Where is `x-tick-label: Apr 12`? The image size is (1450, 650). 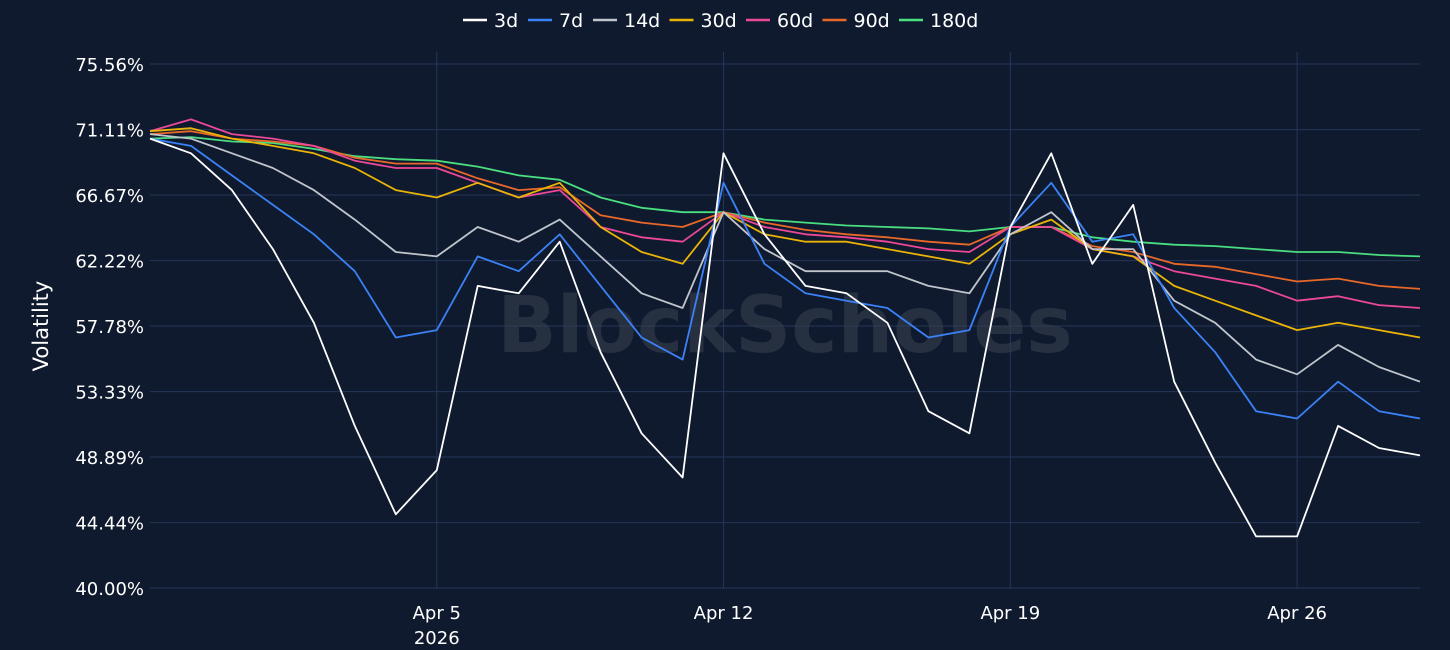 x-tick-label: Apr 12 is located at coordinates (724, 613).